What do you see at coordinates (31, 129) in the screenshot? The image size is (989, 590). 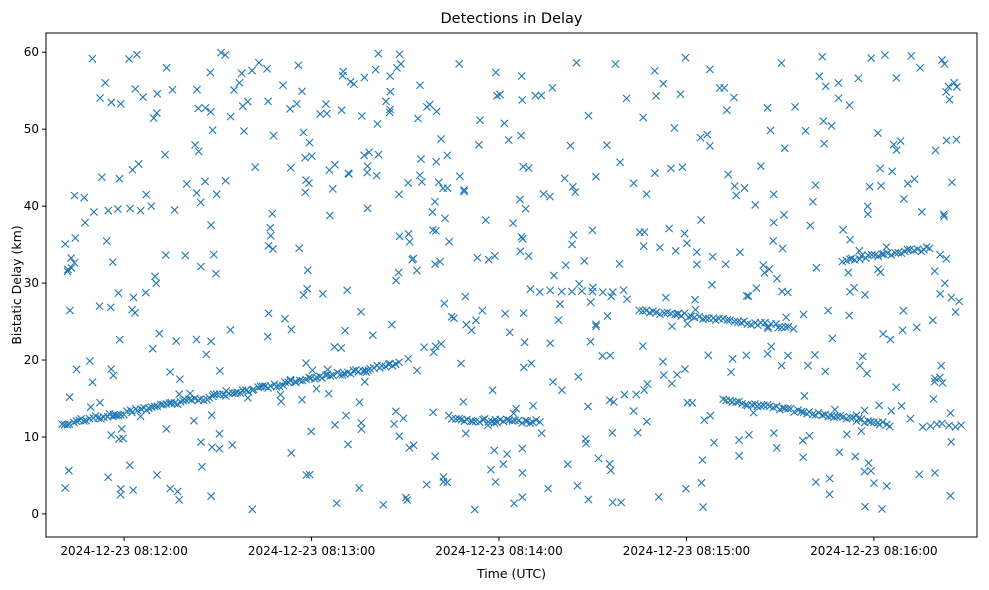 I see `y-tick-label-5: 50` at bounding box center [31, 129].